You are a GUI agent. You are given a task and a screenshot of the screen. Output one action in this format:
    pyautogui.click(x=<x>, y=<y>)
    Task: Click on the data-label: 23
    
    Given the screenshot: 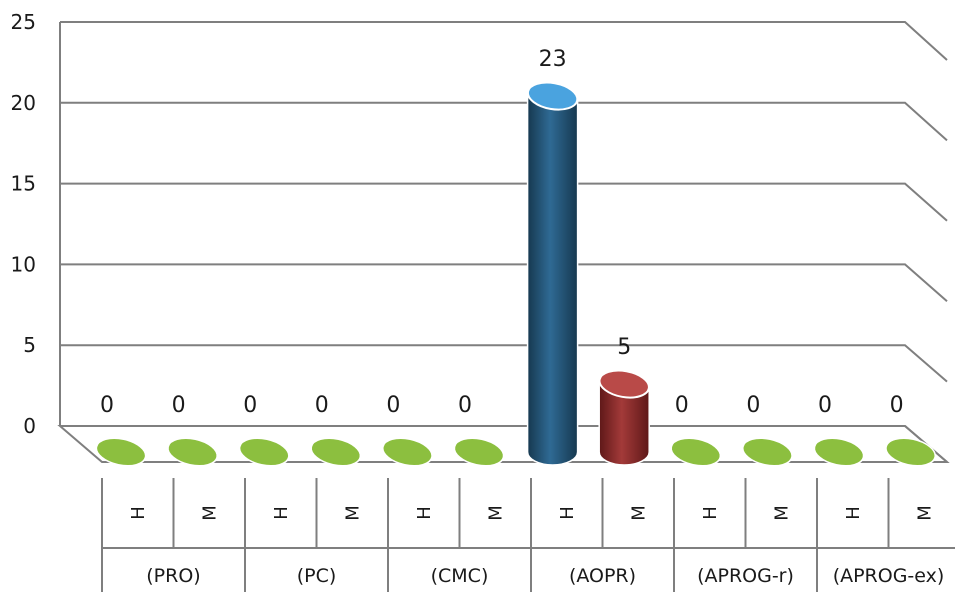 What is the action you would take?
    pyautogui.click(x=553, y=59)
    